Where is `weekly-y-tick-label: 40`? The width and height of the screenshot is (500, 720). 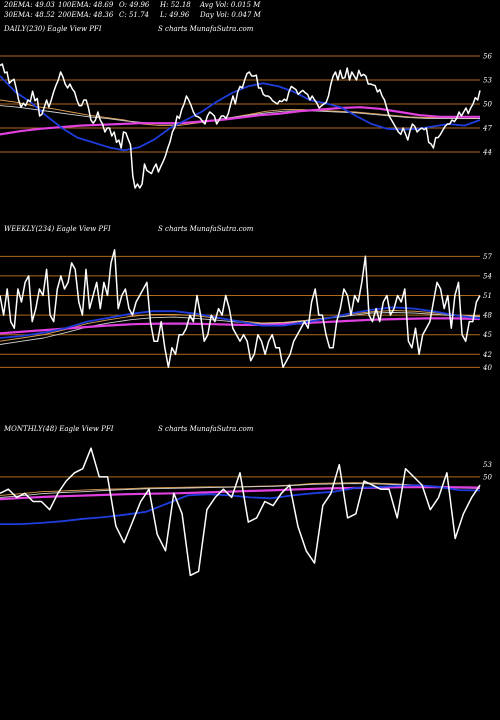
weekly-y-tick-label: 40 is located at coordinates (487, 368).